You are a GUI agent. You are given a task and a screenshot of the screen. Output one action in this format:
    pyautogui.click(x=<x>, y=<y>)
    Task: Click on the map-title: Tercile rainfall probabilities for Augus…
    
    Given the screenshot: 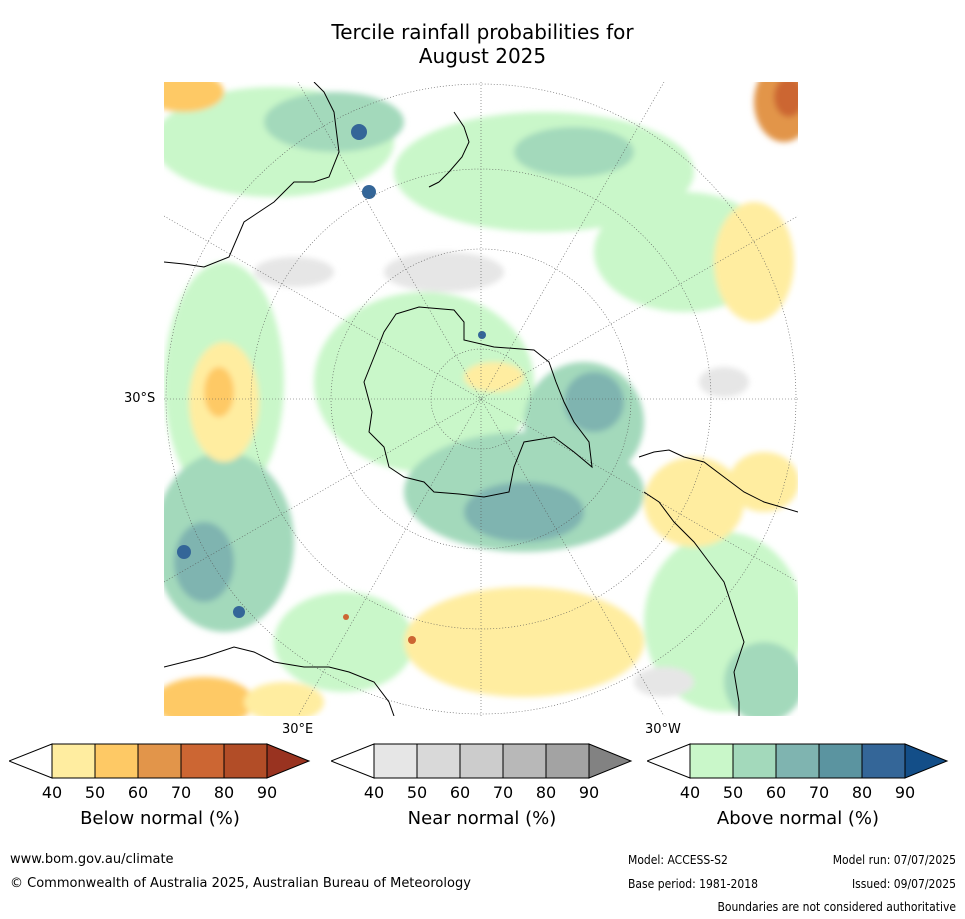 What is the action you would take?
    pyautogui.click(x=482, y=44)
    